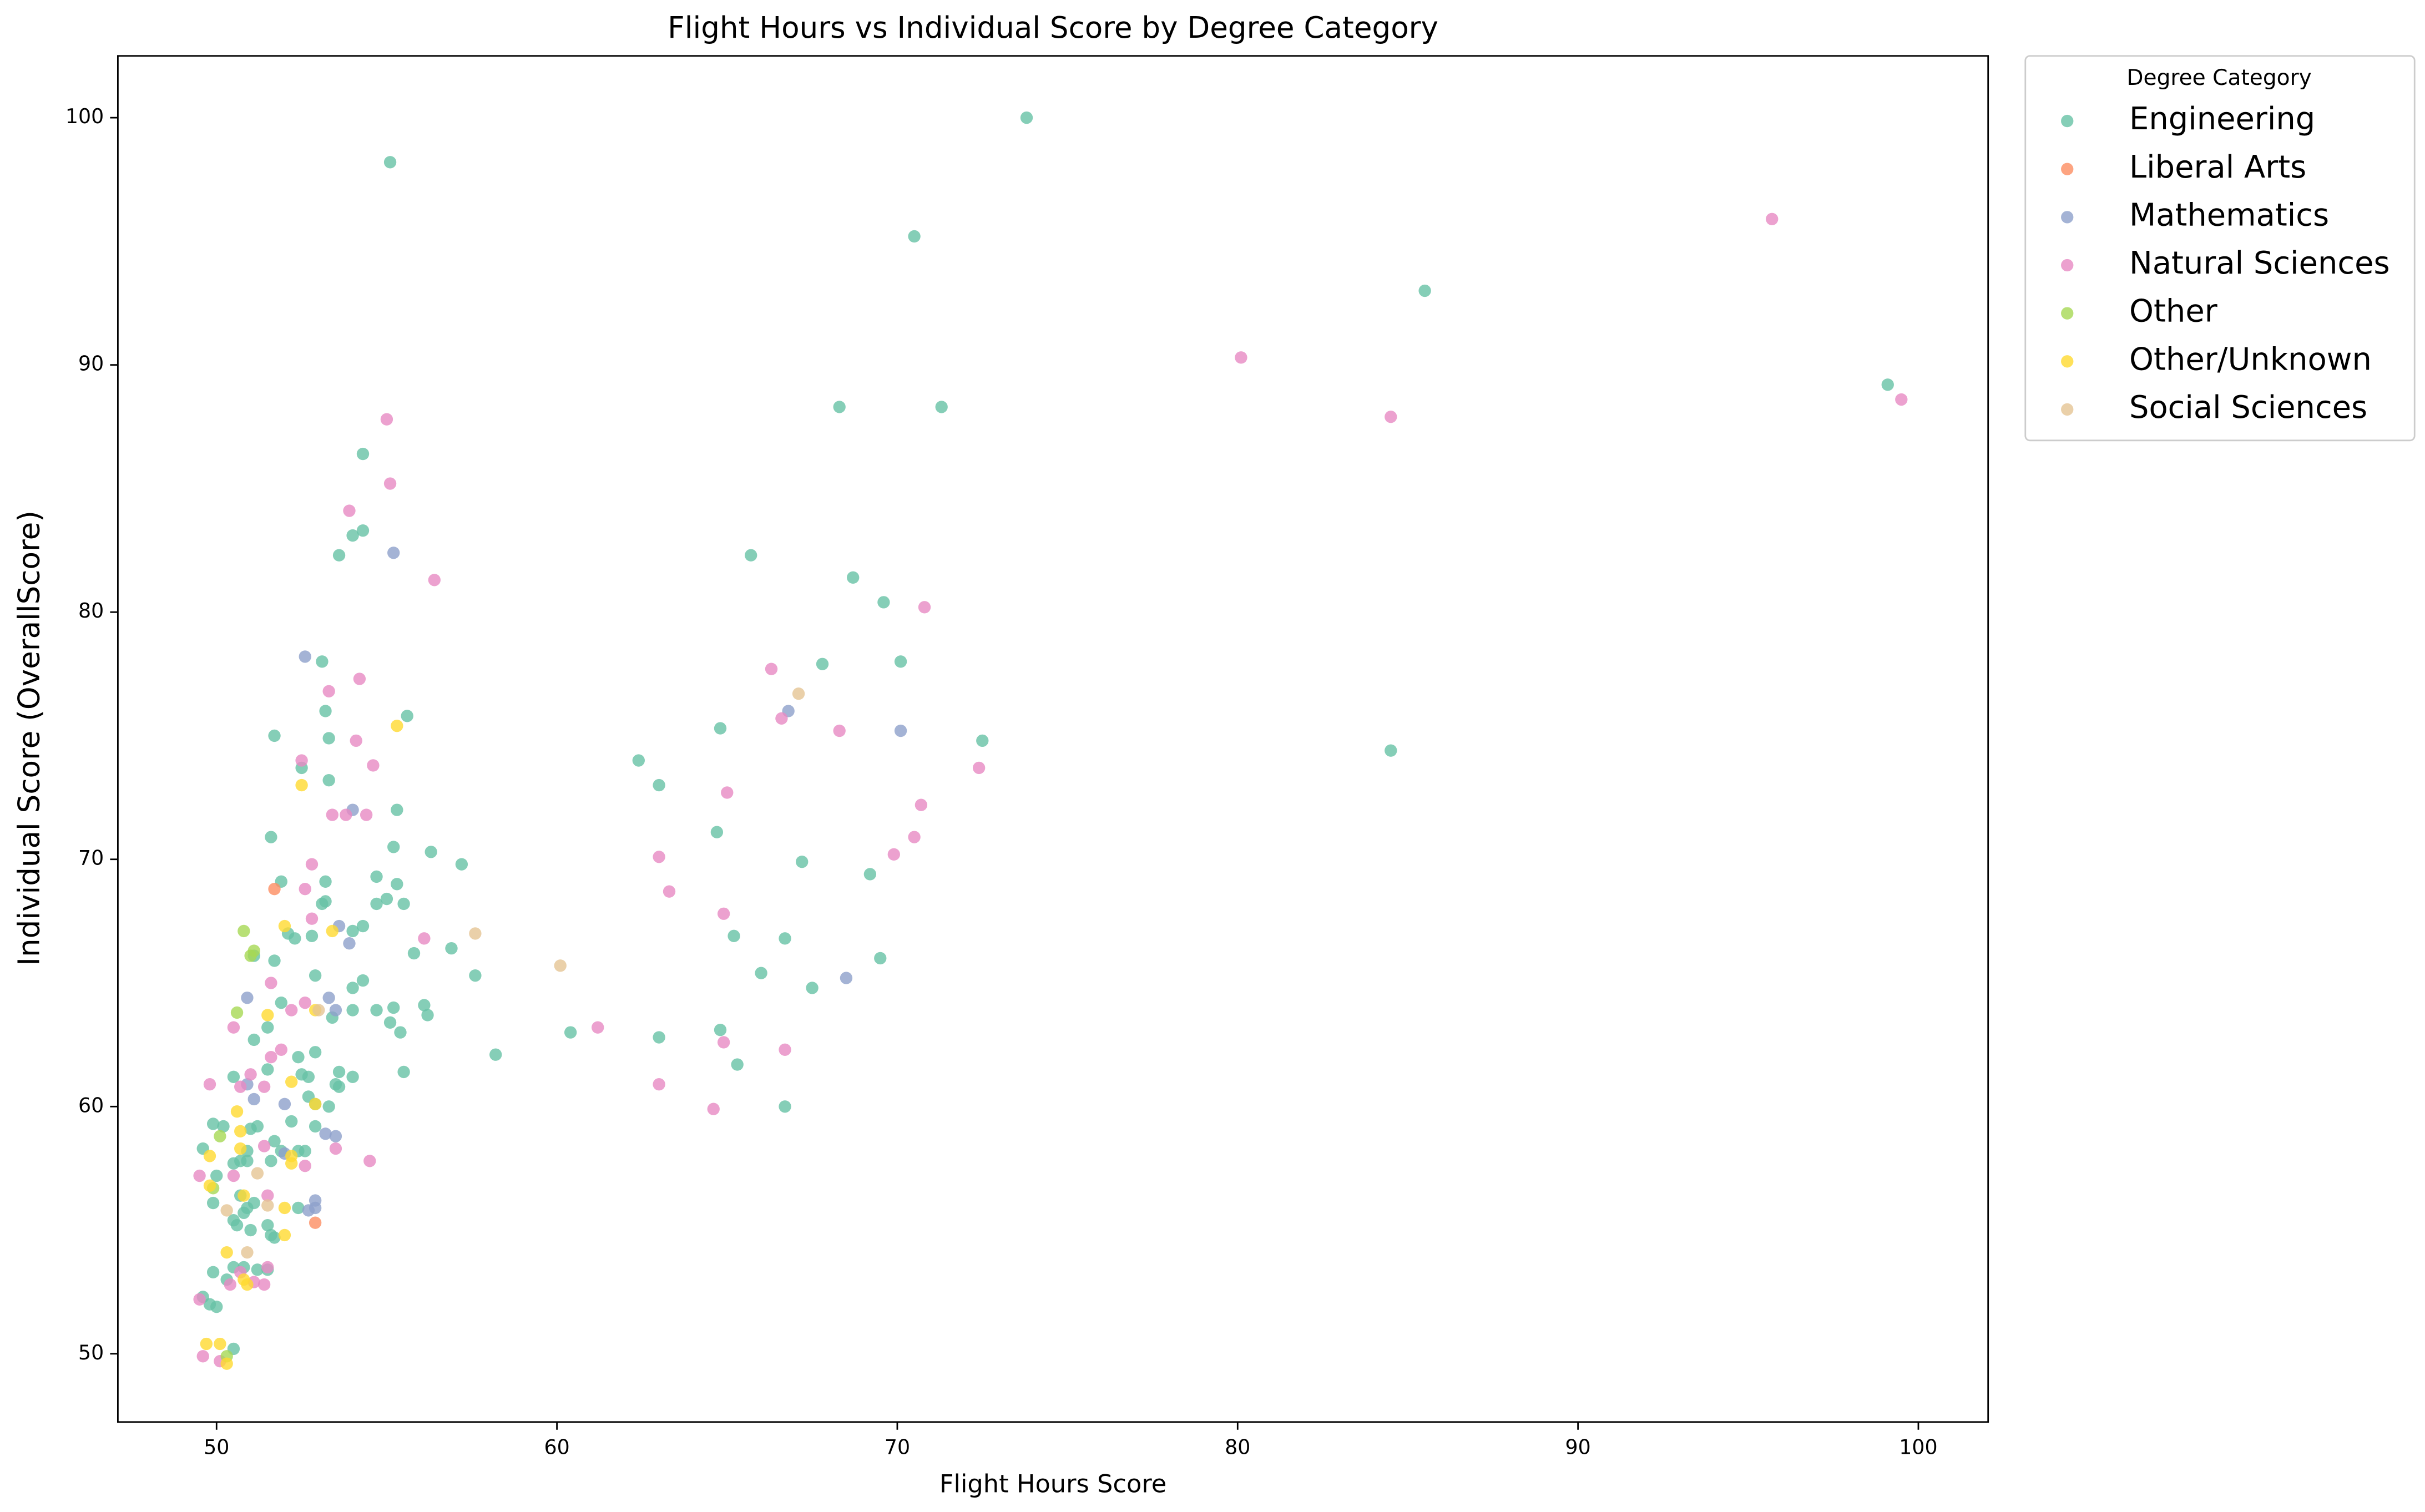 The height and width of the screenshot is (1512, 2425). Describe the element at coordinates (91, 1105) in the screenshot. I see `y-tick-label: 60` at that location.